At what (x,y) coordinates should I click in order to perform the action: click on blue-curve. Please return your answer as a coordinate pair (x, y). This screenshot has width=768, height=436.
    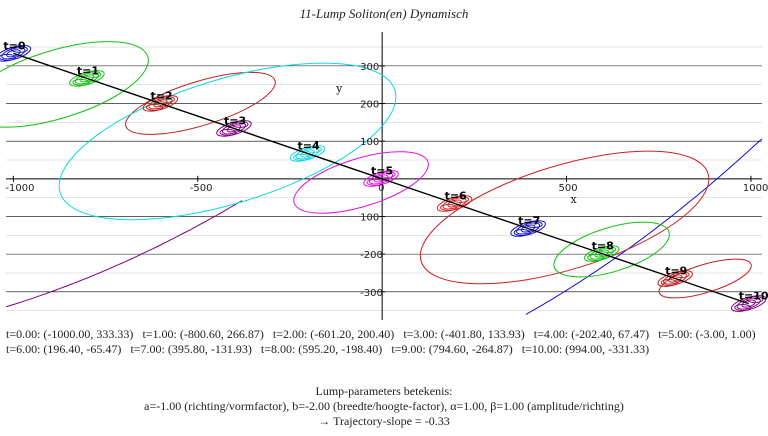
    Looking at the image, I should click on (644, 226).